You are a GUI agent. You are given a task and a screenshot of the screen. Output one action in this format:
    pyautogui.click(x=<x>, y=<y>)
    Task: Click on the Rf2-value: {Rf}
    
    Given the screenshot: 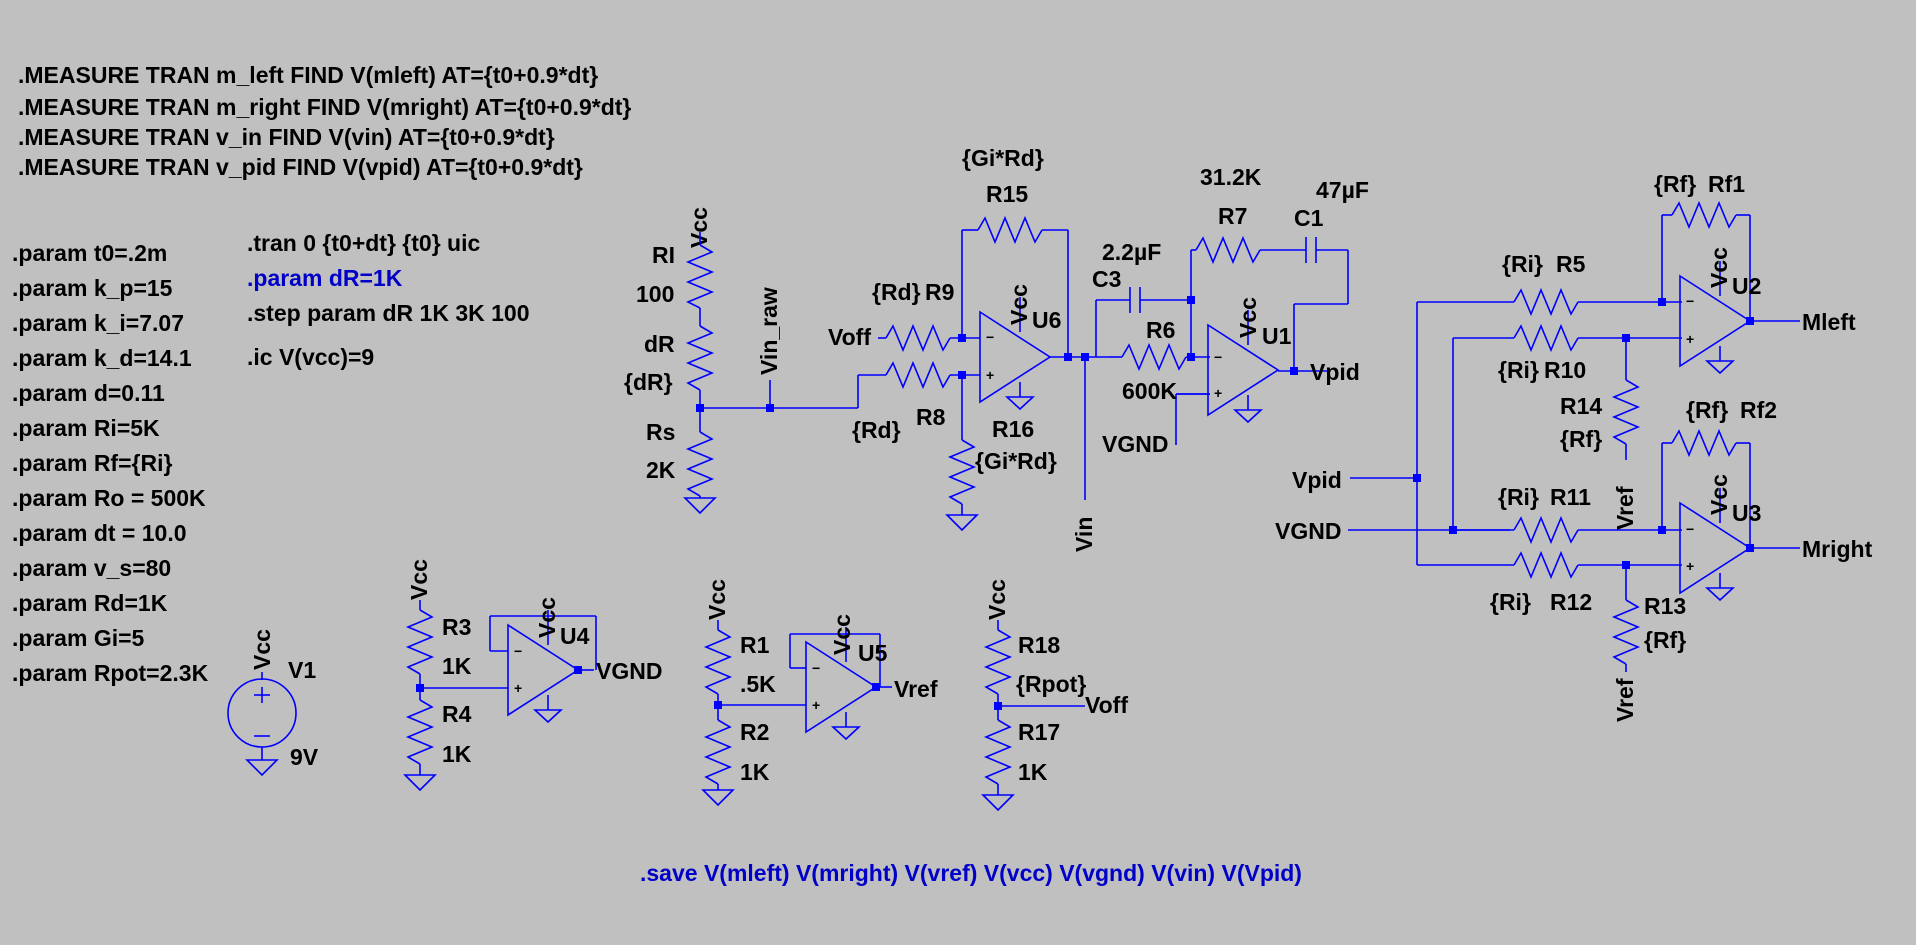 What is the action you would take?
    pyautogui.click(x=1707, y=410)
    